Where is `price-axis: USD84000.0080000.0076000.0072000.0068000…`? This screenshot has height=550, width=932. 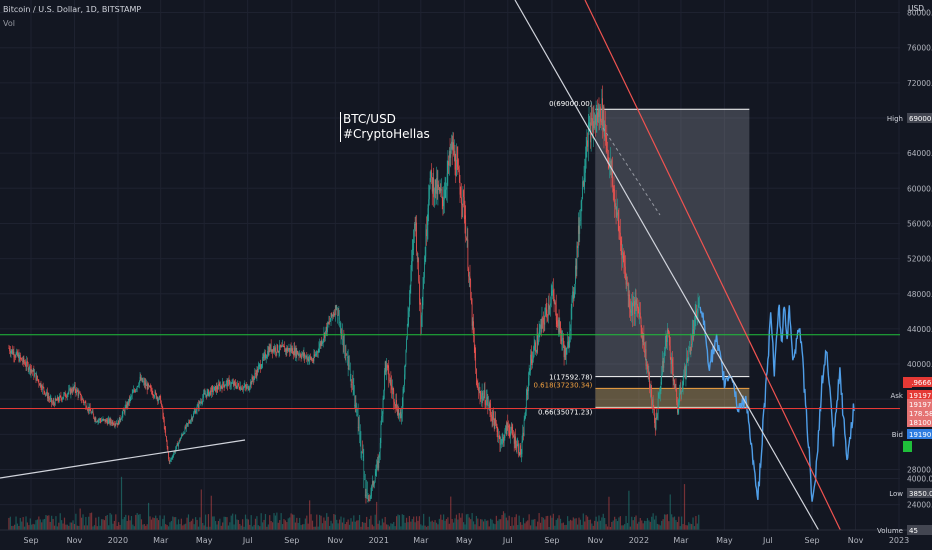
price-axis: USD84000.0080000.0076000.0072000.0068000… is located at coordinates (916, 275).